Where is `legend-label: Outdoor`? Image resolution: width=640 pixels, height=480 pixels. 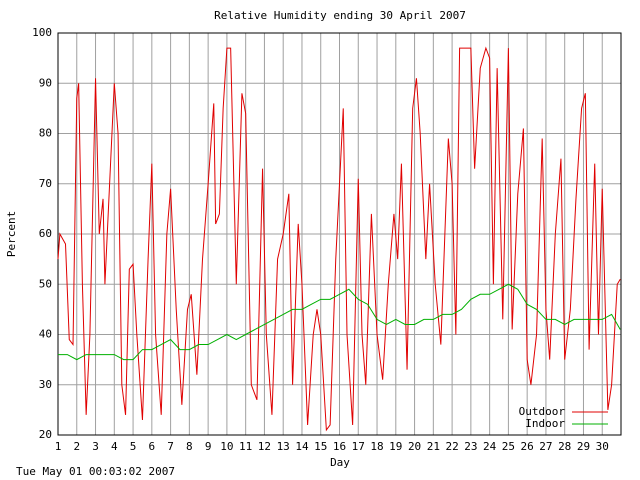
legend-label: Outdoor is located at coordinates (542, 411).